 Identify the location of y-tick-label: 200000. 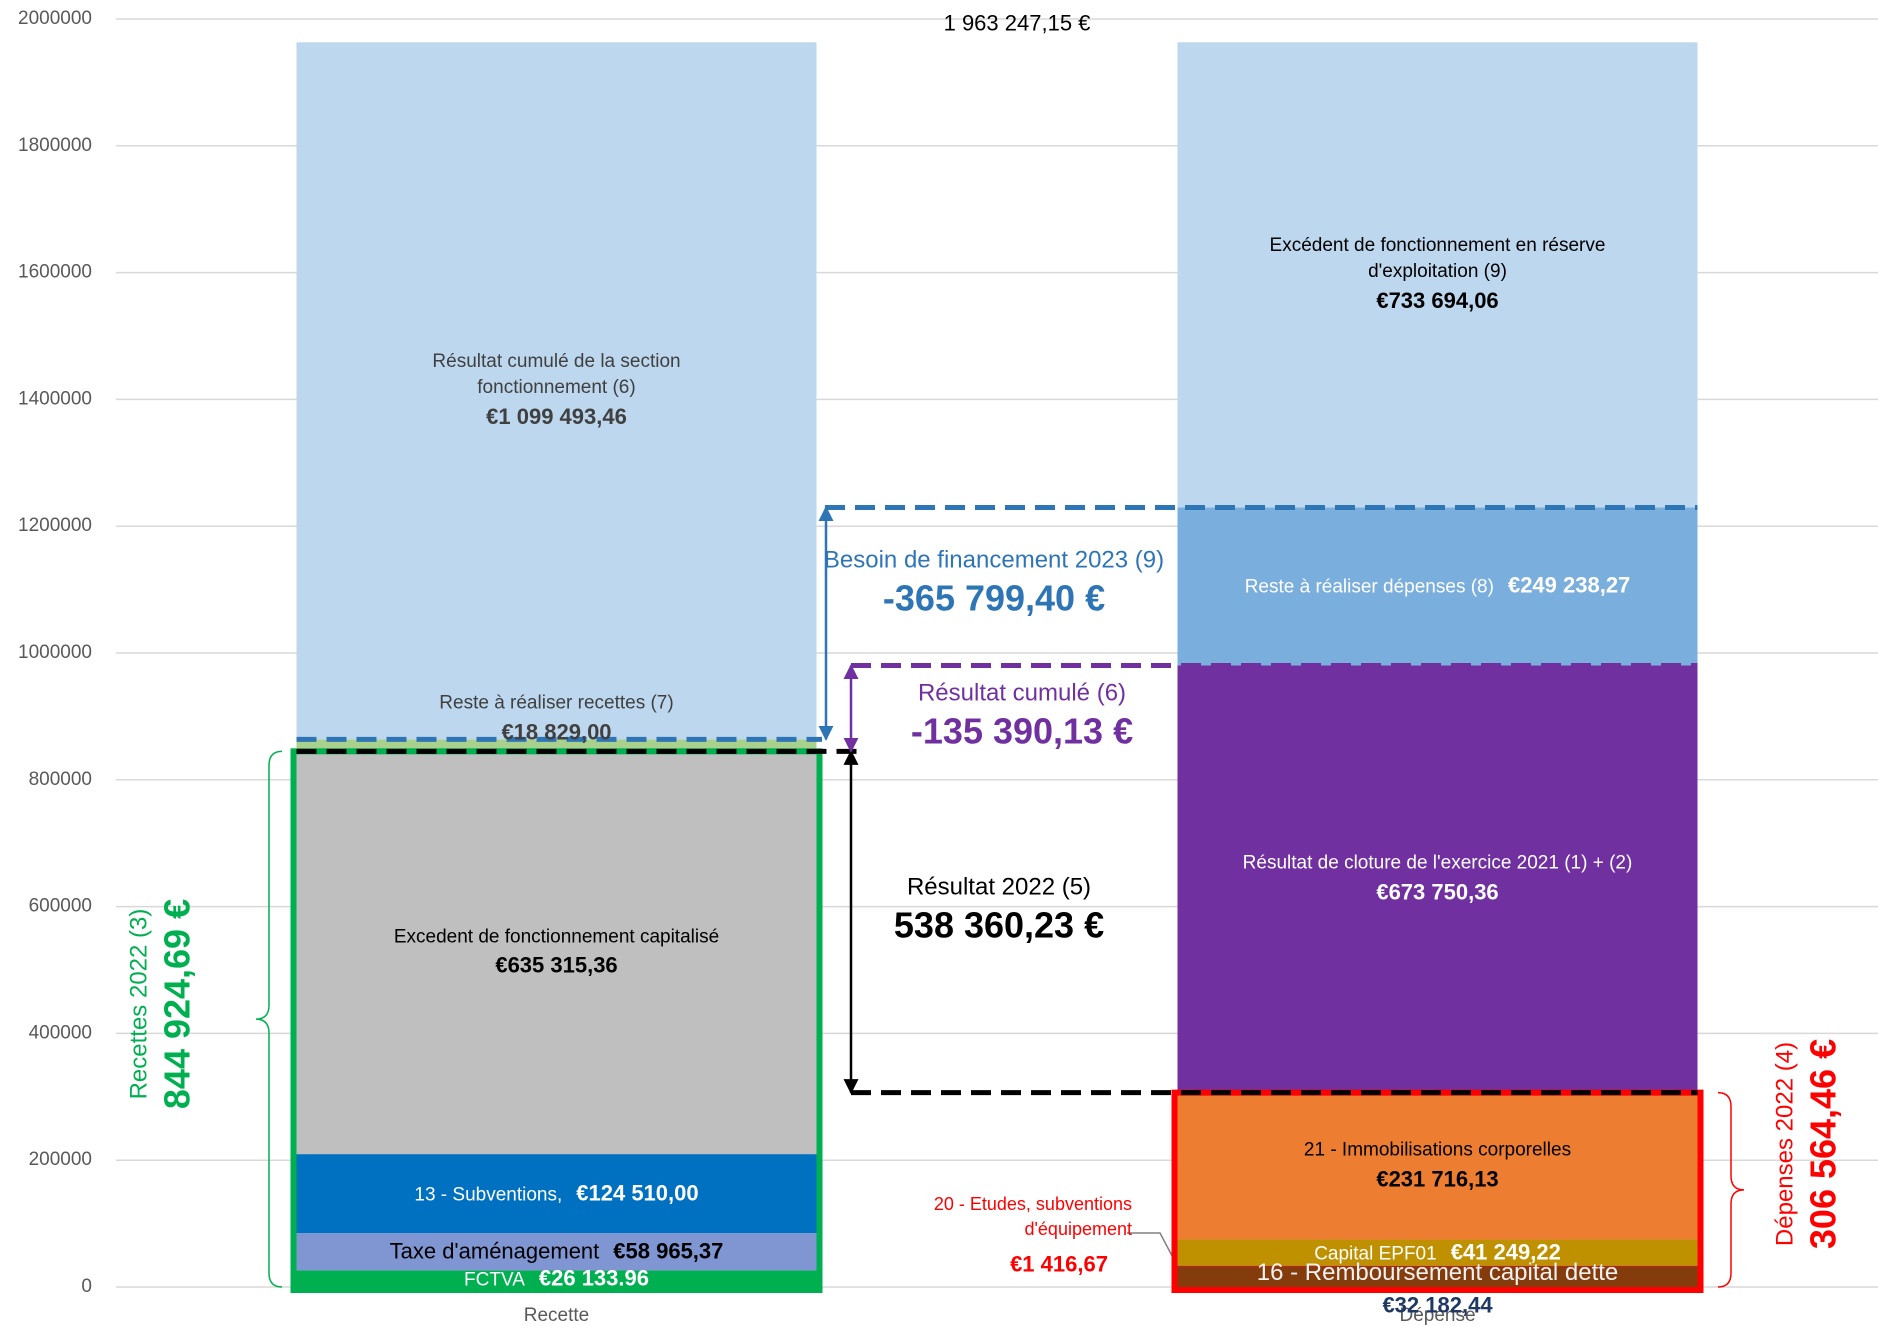
(60, 1159).